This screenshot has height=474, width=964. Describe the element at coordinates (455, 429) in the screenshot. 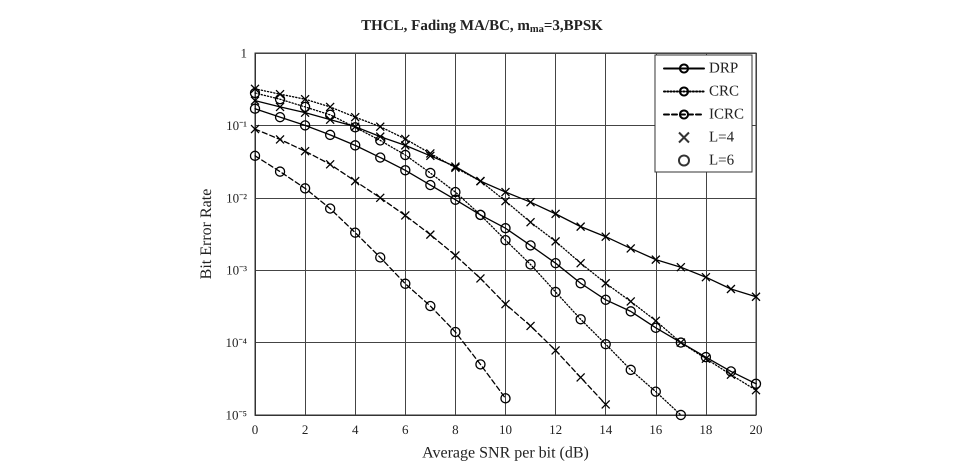

I see `x-tick-label: 8` at that location.